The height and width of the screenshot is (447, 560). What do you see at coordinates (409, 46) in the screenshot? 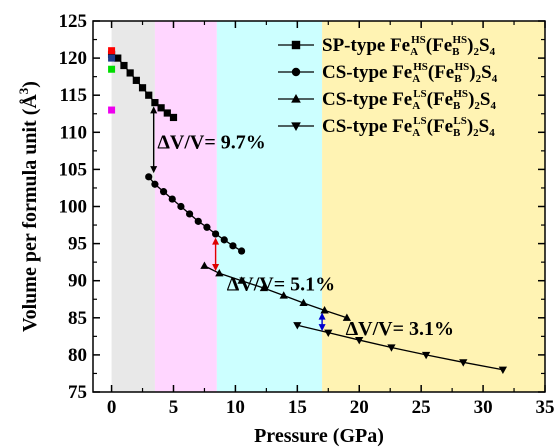
I see `legend-label: SP-type FeAHS(FeBHS)2S4` at bounding box center [409, 46].